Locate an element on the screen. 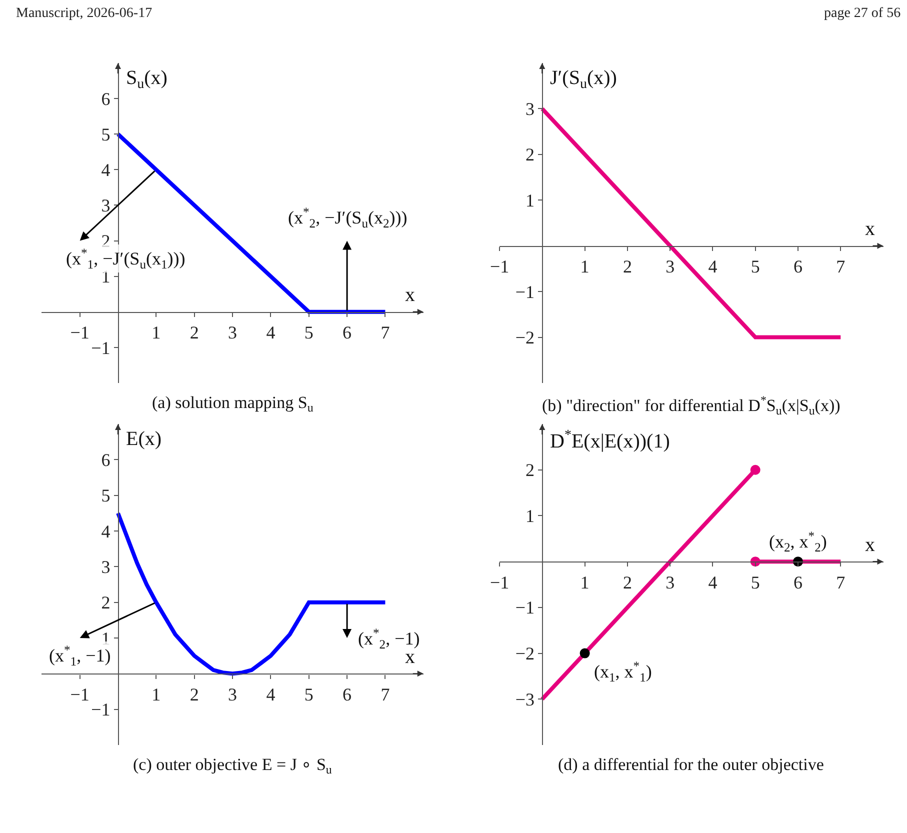 This screenshot has height=833, width=907. text: (d) a differential for the outer objective is located at coordinates (691, 764).